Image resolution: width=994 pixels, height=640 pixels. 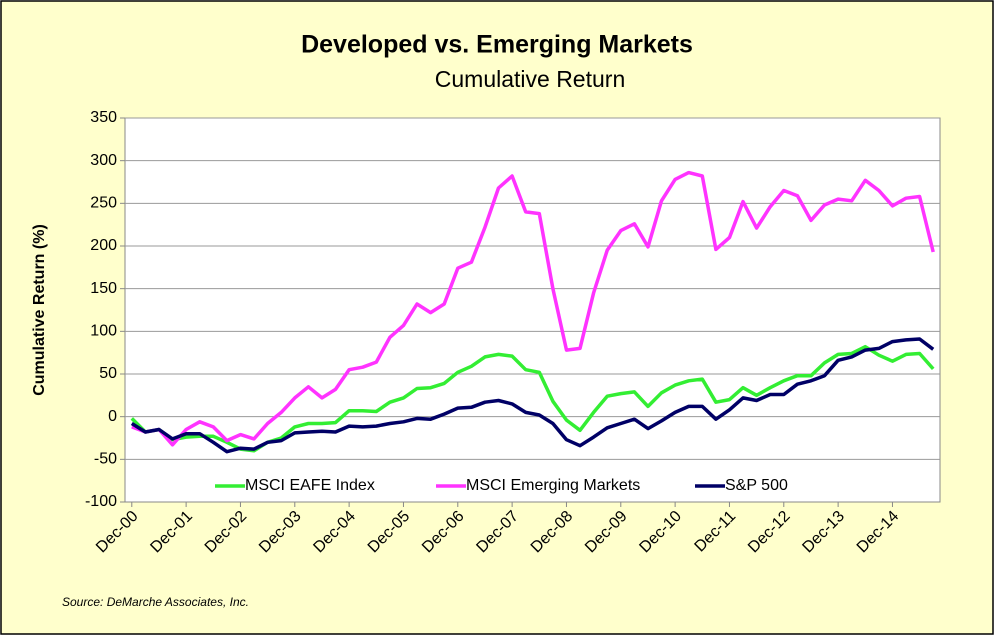 What do you see at coordinates (310, 485) in the screenshot?
I see `legend-label: MSCI EAFE Index` at bounding box center [310, 485].